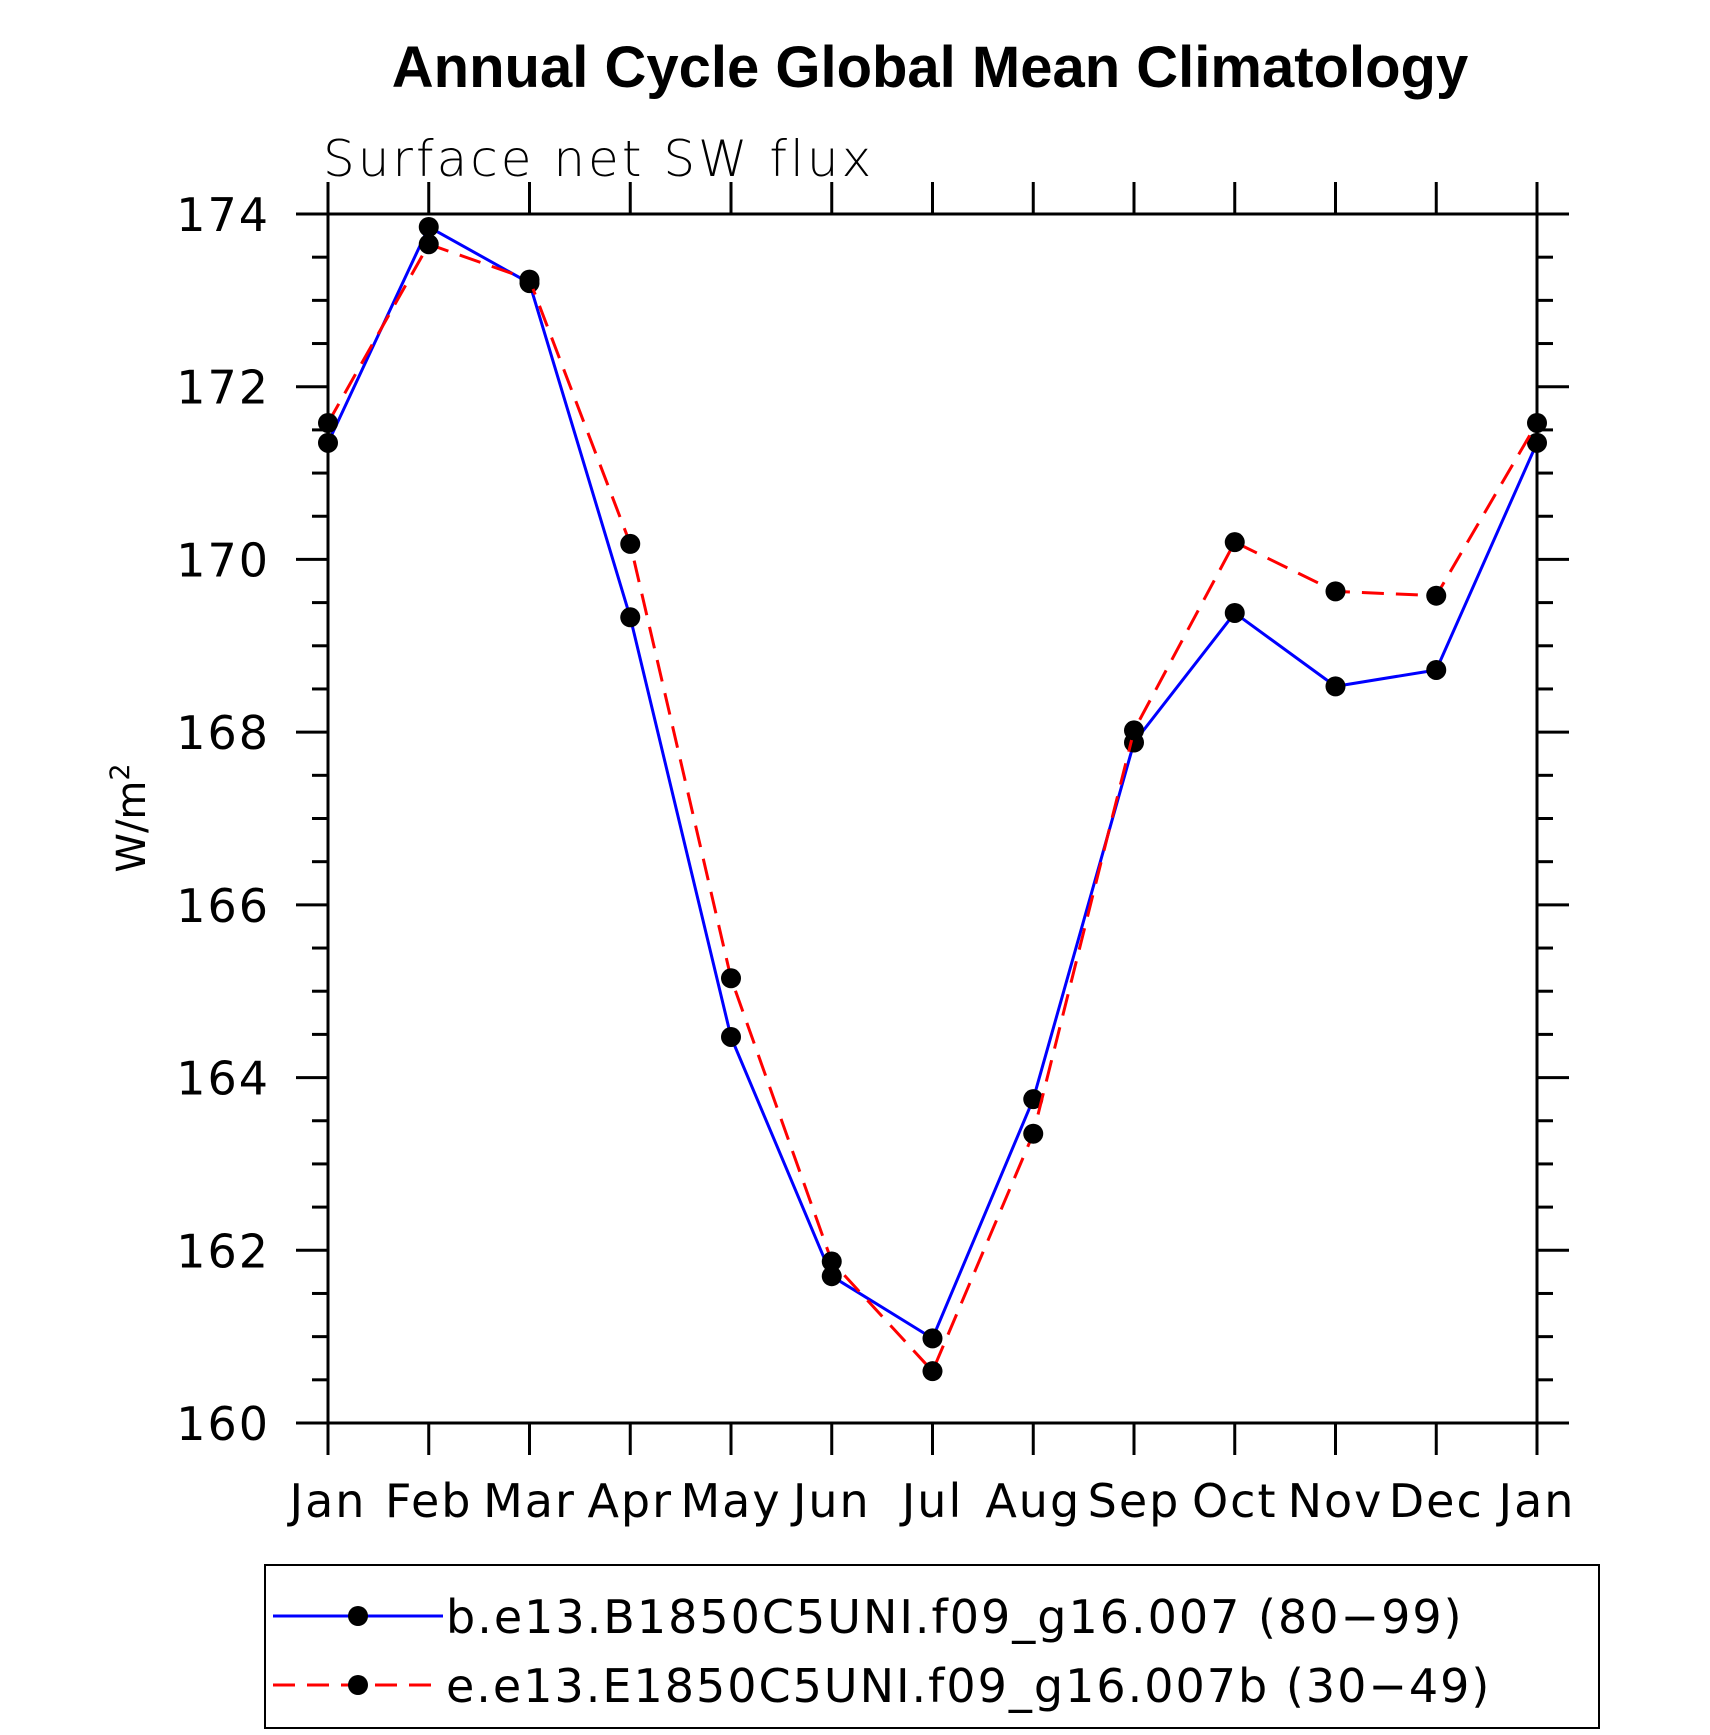  I want to click on y-axis-label-superscript: 2, so click(120, 771).